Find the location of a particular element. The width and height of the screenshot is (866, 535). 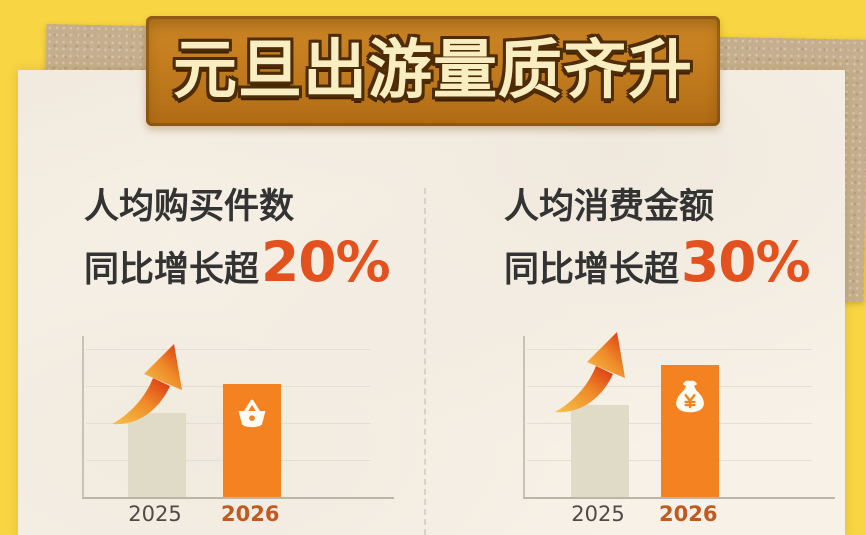

headline-line2: 同比增长超 20% is located at coordinates (254, 263).